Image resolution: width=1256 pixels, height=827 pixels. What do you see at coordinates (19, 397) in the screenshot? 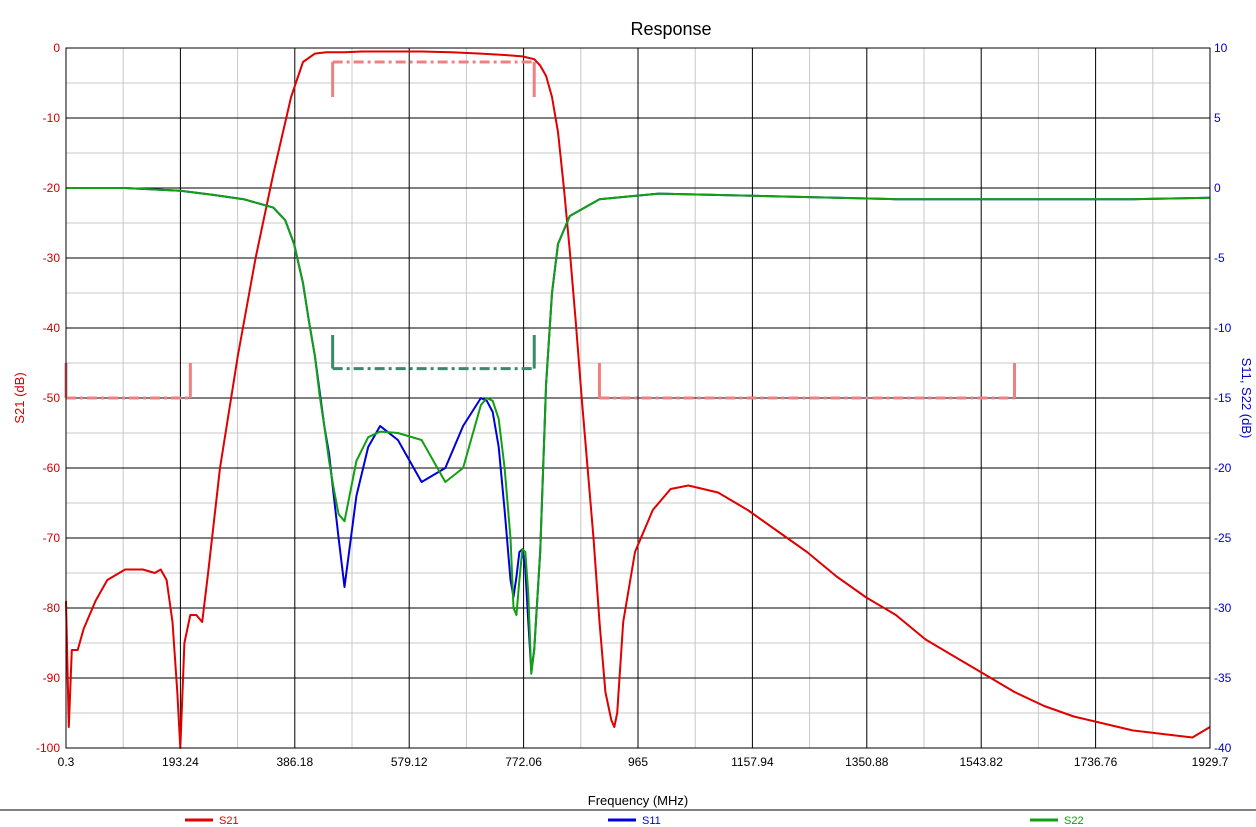
I see `y-axis-left-label: S21 (dB)` at bounding box center [19, 397].